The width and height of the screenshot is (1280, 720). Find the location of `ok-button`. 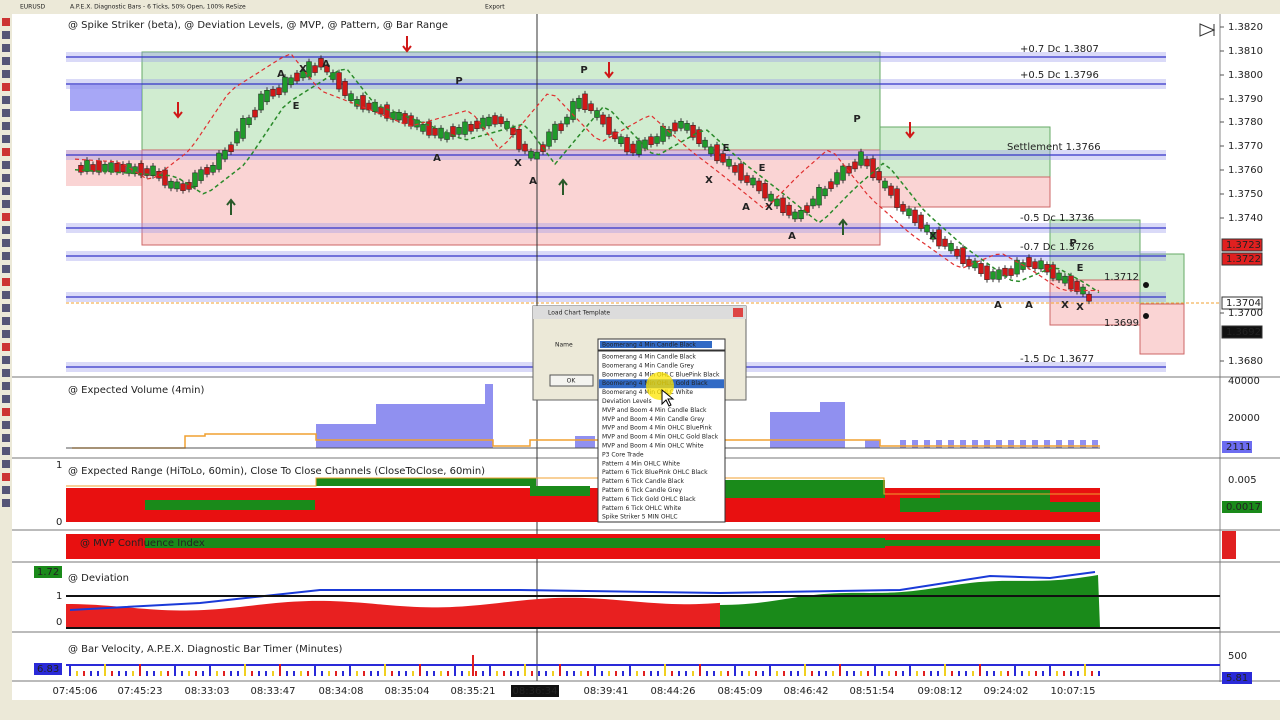

ok-button is located at coordinates (571, 380).